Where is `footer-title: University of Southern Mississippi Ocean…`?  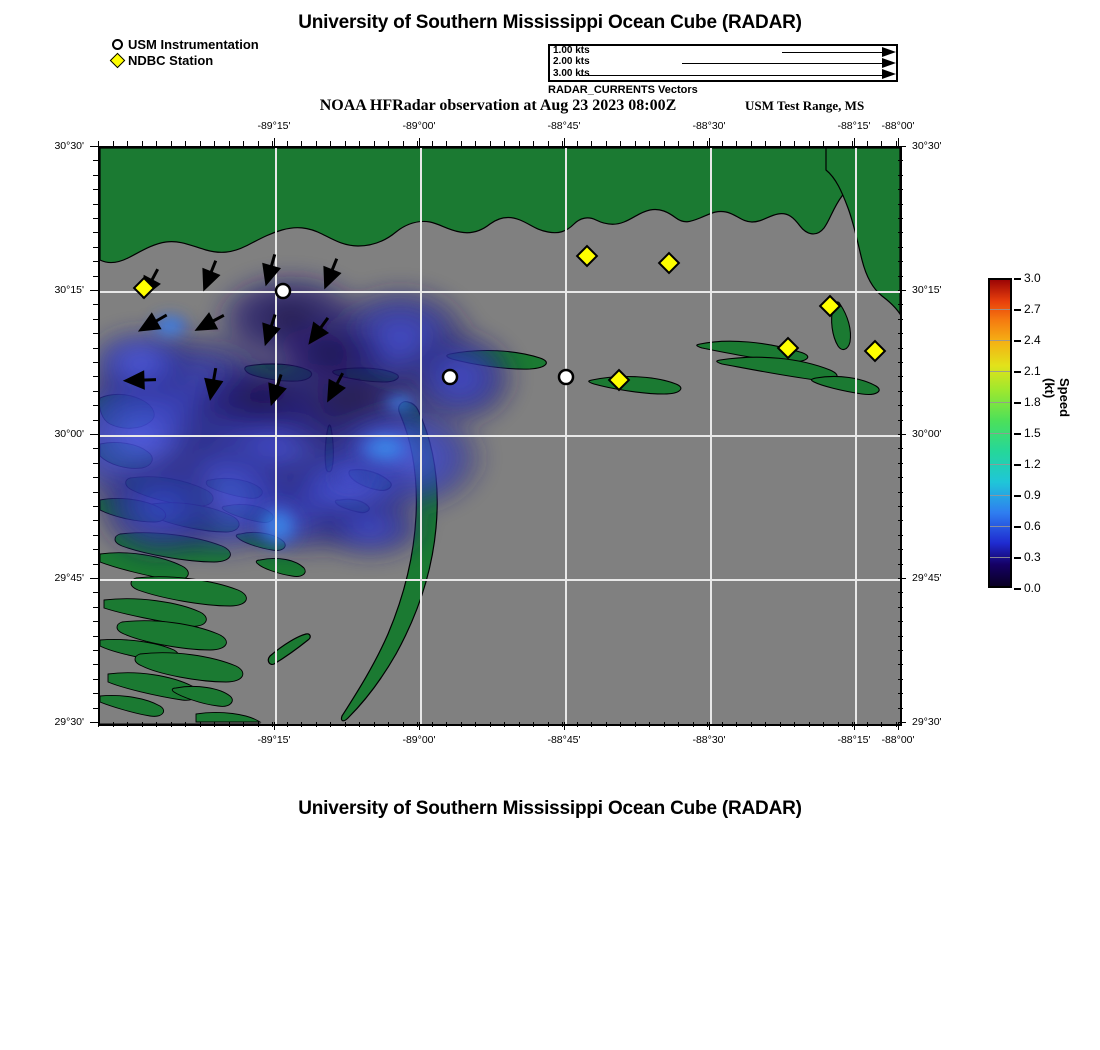
footer-title: University of Southern Mississippi Ocean… is located at coordinates (550, 808).